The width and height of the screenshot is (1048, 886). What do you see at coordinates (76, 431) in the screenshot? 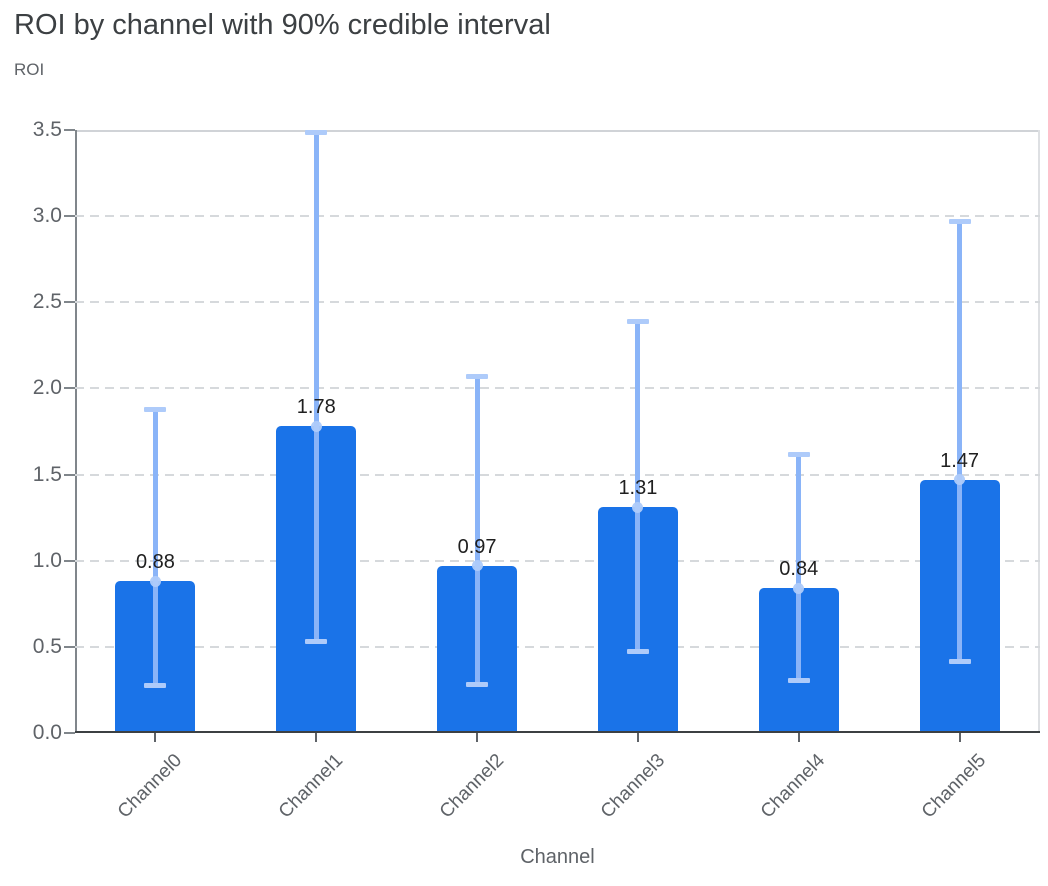
I see `y-axis-line` at bounding box center [76, 431].